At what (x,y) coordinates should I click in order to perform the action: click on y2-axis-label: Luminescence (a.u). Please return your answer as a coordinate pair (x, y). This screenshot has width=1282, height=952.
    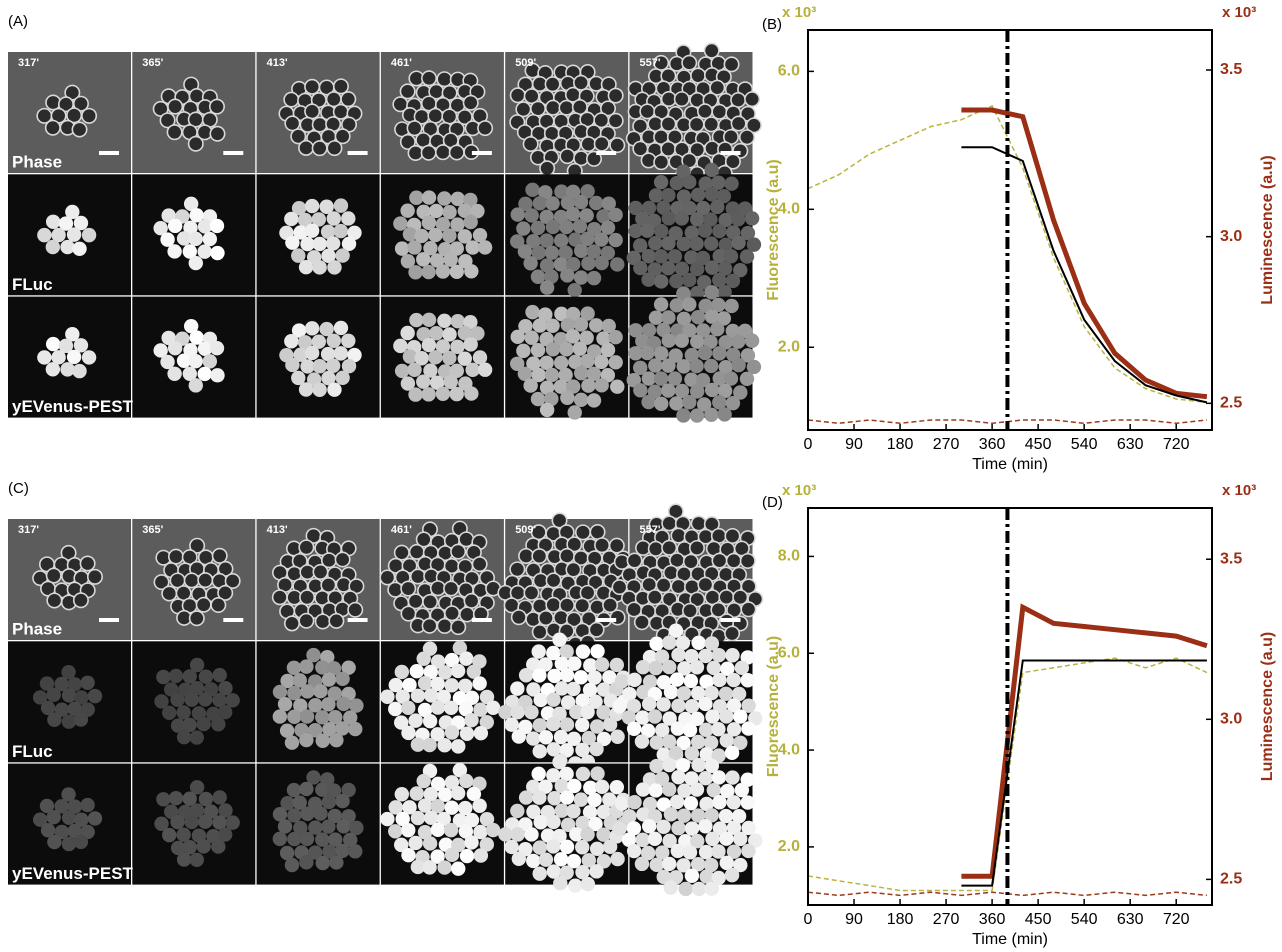
    Looking at the image, I should click on (1267, 229).